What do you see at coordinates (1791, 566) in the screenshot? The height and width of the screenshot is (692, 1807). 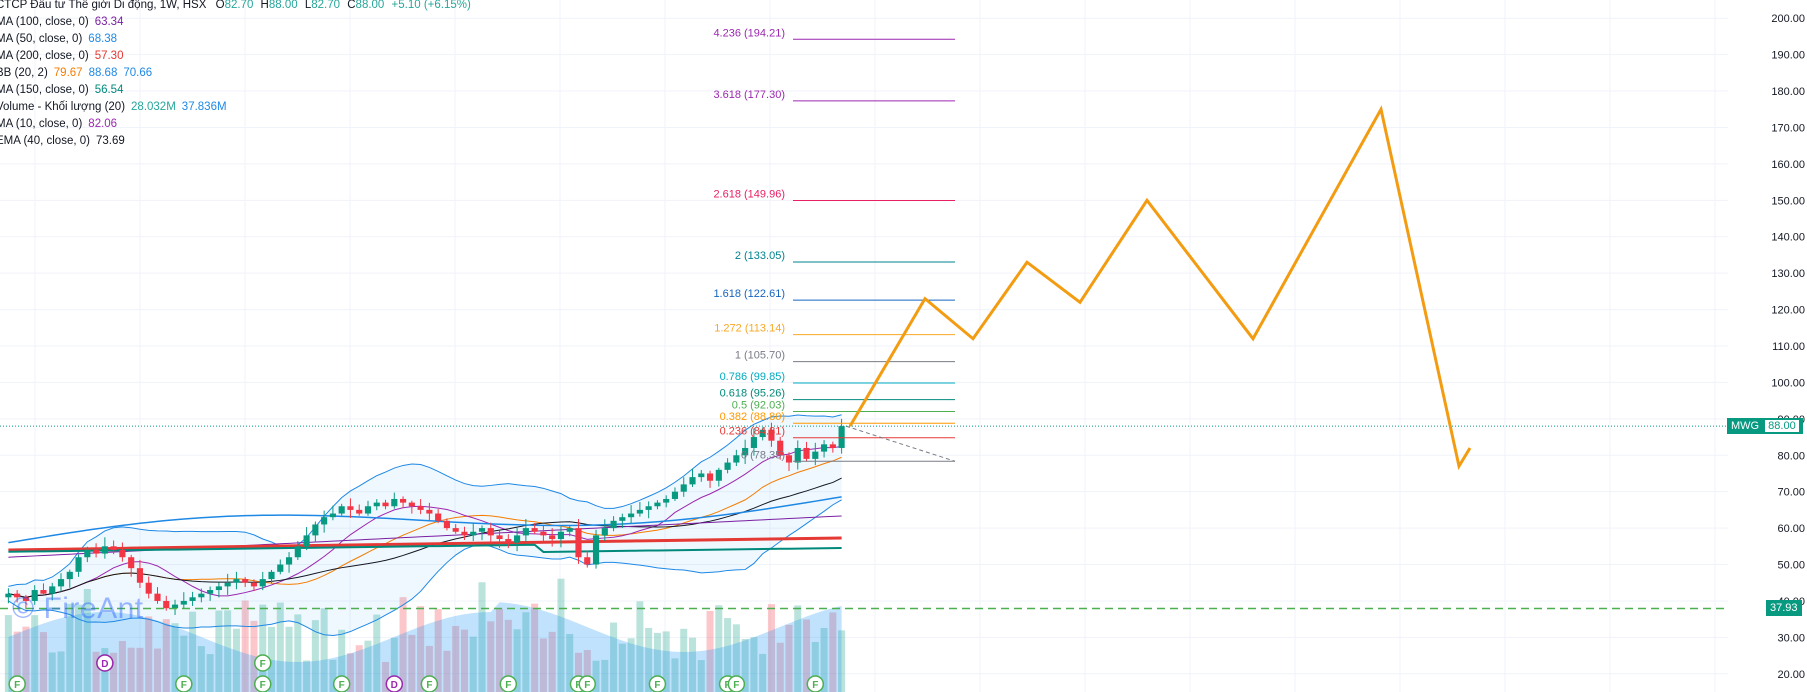 I see `axis-tick-label: 50.00` at bounding box center [1791, 566].